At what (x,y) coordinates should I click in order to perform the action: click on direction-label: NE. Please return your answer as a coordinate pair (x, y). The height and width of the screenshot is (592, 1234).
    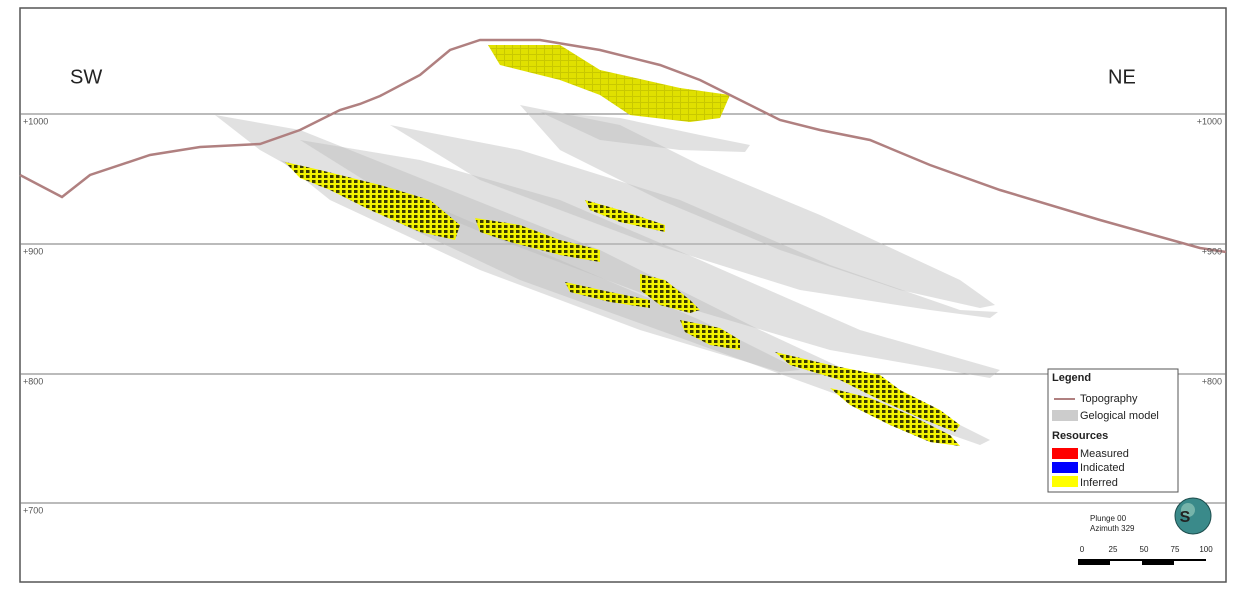
    Looking at the image, I should click on (1122, 77).